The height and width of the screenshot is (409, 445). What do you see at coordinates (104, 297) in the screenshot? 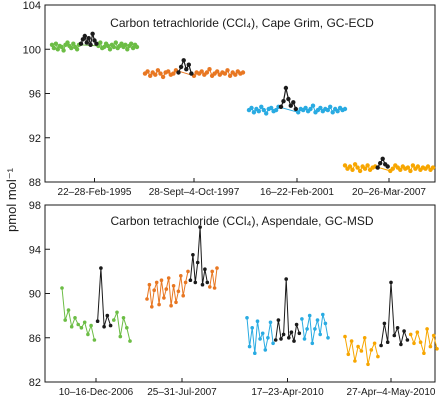
I see `event-line` at bounding box center [104, 297].